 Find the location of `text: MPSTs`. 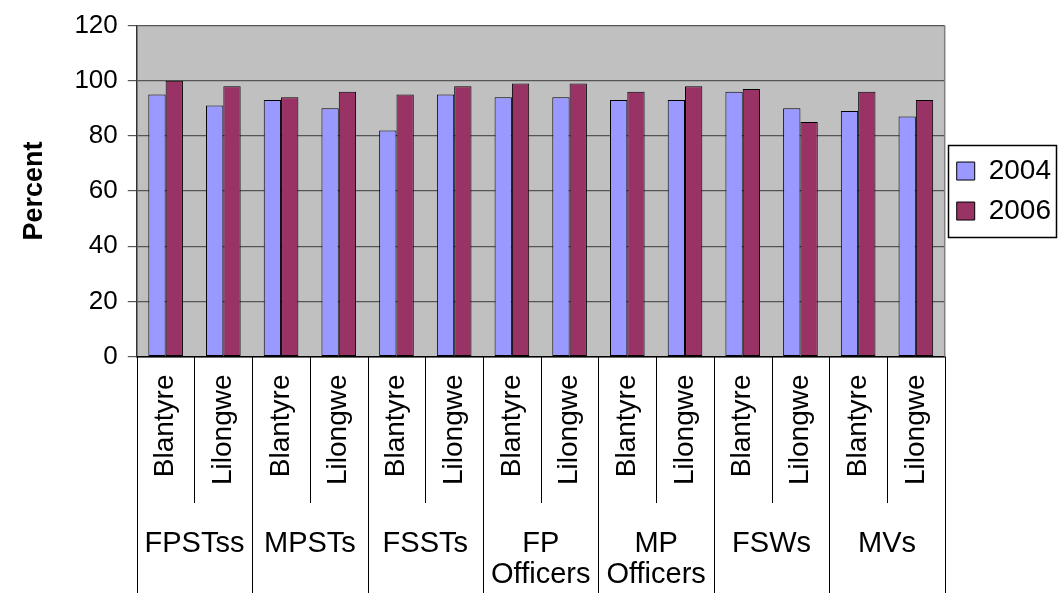

text: MPSTs is located at coordinates (309, 541).